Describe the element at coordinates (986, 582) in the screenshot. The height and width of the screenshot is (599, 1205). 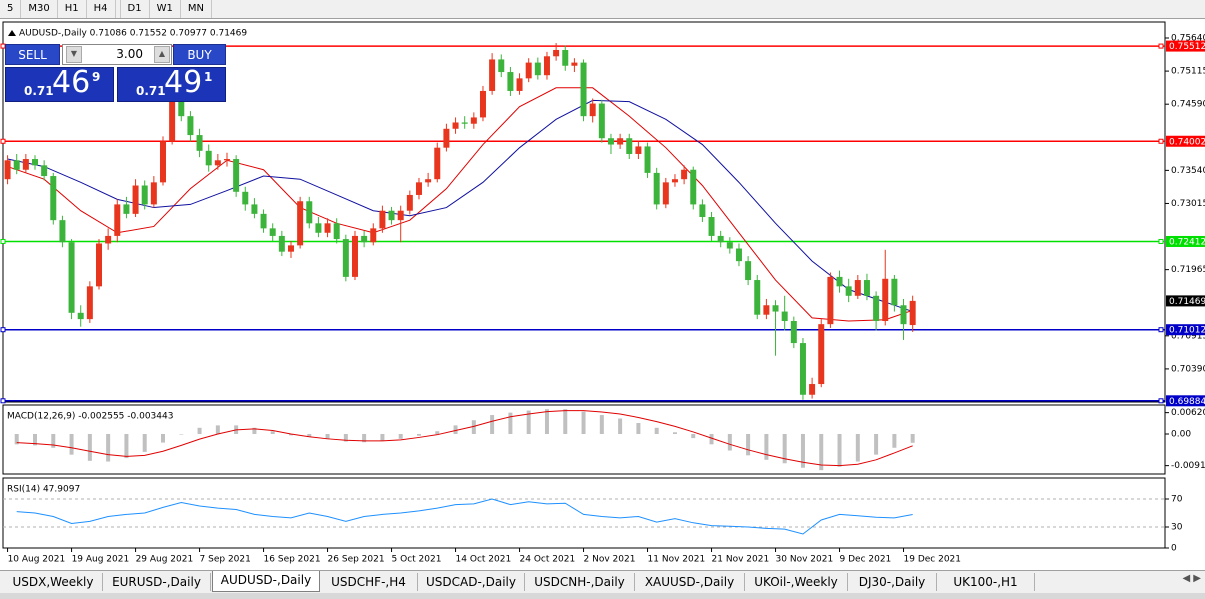
I see `chart-tab: UK100-,H1` at that location.